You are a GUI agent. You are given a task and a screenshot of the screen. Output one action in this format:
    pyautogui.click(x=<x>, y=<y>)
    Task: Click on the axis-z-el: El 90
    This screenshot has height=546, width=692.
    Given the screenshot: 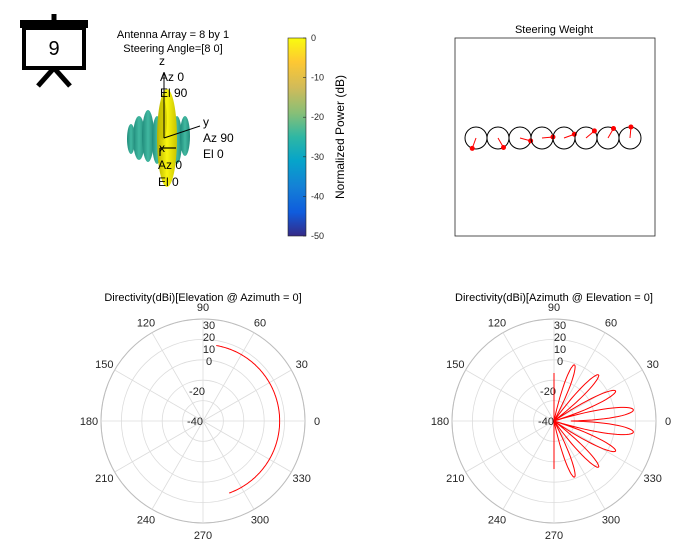 What is the action you would take?
    pyautogui.click(x=174, y=93)
    